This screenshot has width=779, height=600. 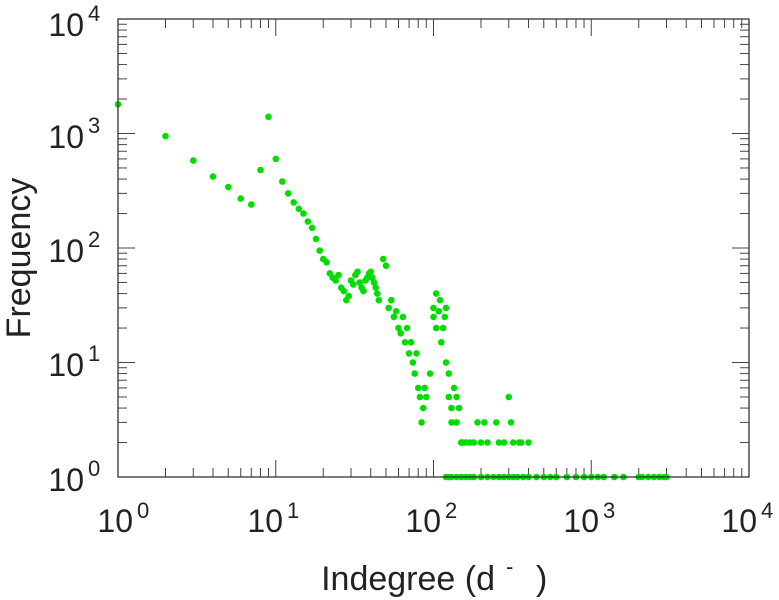 I want to click on x-tick-label-exp: 0, so click(x=143, y=510).